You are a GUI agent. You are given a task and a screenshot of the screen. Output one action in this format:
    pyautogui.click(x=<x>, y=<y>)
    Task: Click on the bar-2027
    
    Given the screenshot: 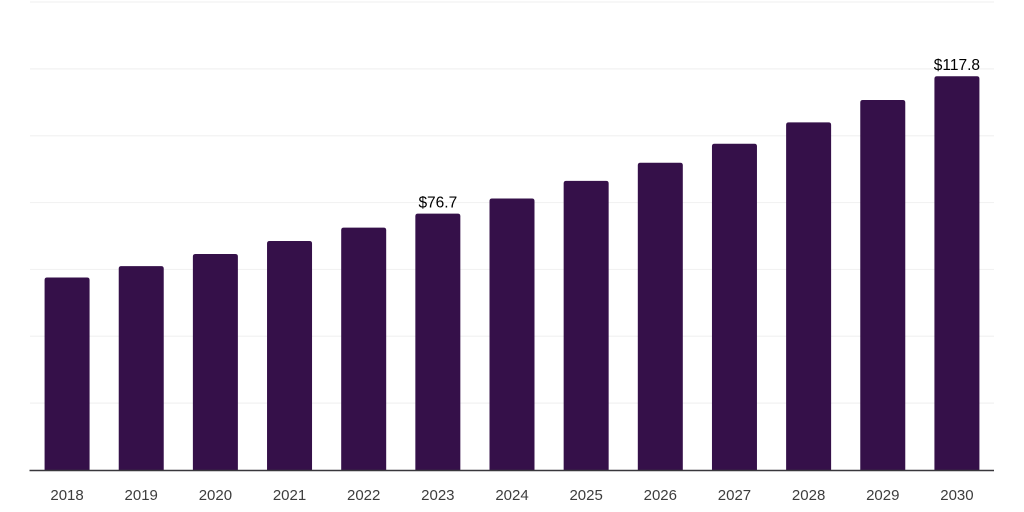 What is the action you would take?
    pyautogui.click(x=734, y=307)
    